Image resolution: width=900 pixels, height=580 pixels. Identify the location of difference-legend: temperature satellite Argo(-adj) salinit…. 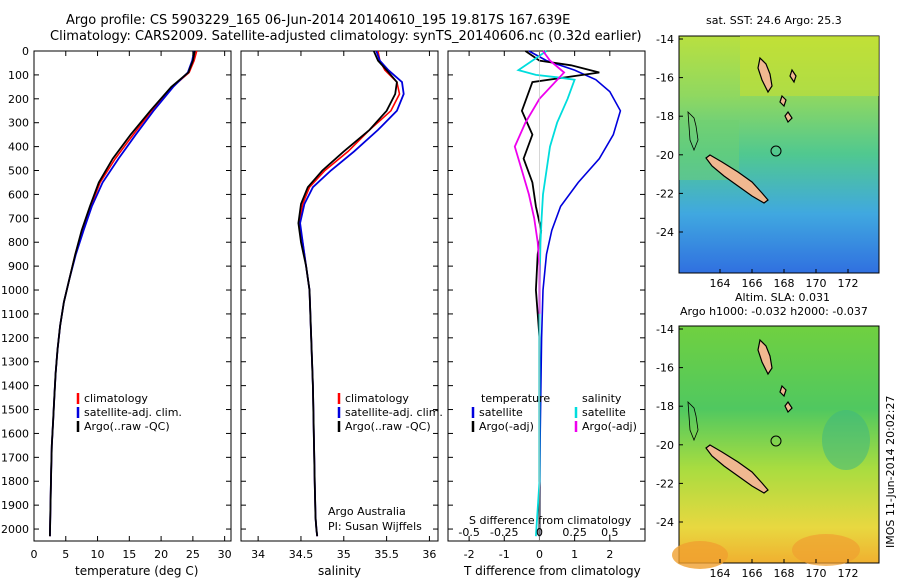
(553, 459).